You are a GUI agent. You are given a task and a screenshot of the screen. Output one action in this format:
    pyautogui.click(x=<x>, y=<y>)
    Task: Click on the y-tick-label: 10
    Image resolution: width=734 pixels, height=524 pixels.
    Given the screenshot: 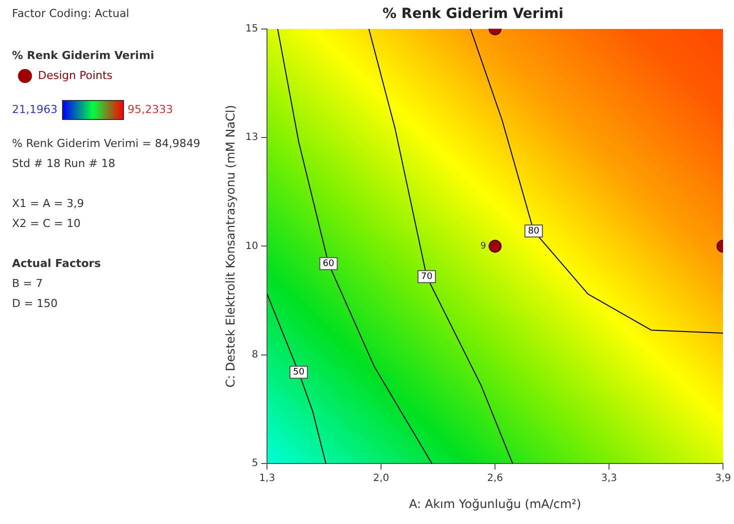 What is the action you would take?
    pyautogui.click(x=251, y=246)
    